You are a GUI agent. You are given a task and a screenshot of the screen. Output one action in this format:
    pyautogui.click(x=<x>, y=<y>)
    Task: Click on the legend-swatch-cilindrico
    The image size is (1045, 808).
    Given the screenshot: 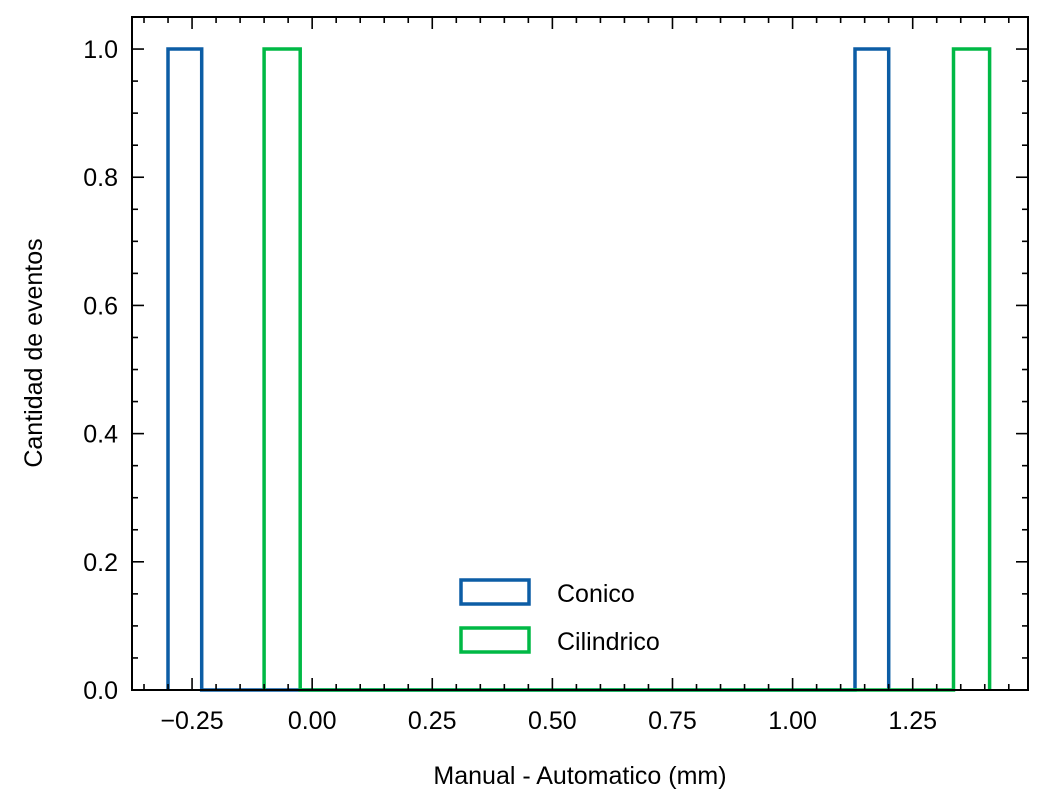 What is the action you would take?
    pyautogui.click(x=495, y=640)
    